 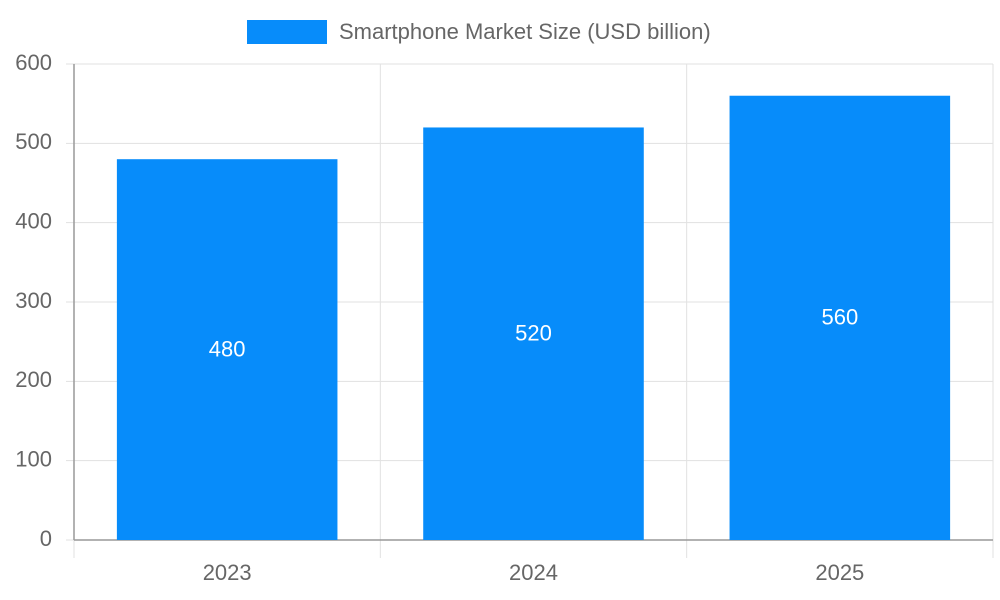 What do you see at coordinates (33, 220) in the screenshot?
I see `y-tick-label: 400` at bounding box center [33, 220].